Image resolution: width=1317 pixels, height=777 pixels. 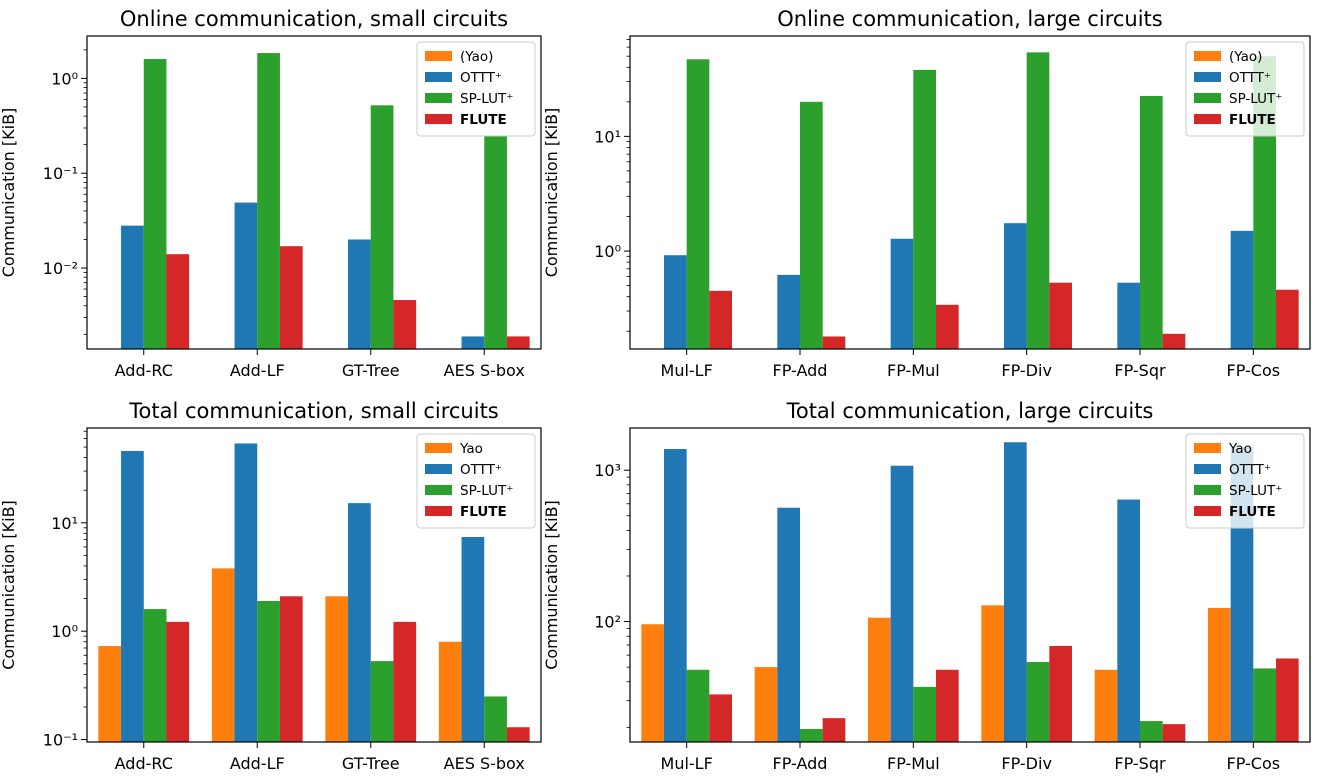 What do you see at coordinates (484, 370) in the screenshot?
I see `chart-0-xtick-label-3: AES S-box` at bounding box center [484, 370].